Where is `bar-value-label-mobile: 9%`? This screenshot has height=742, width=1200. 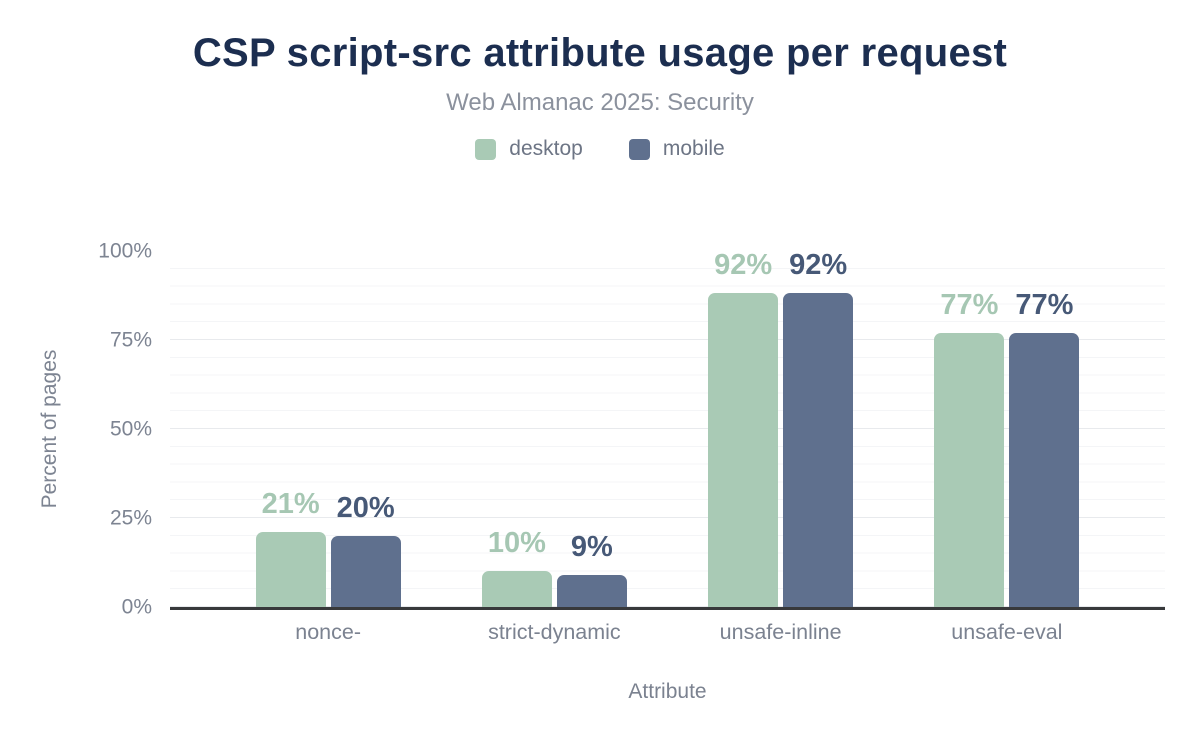 bar-value-label-mobile: 9% is located at coordinates (591, 546).